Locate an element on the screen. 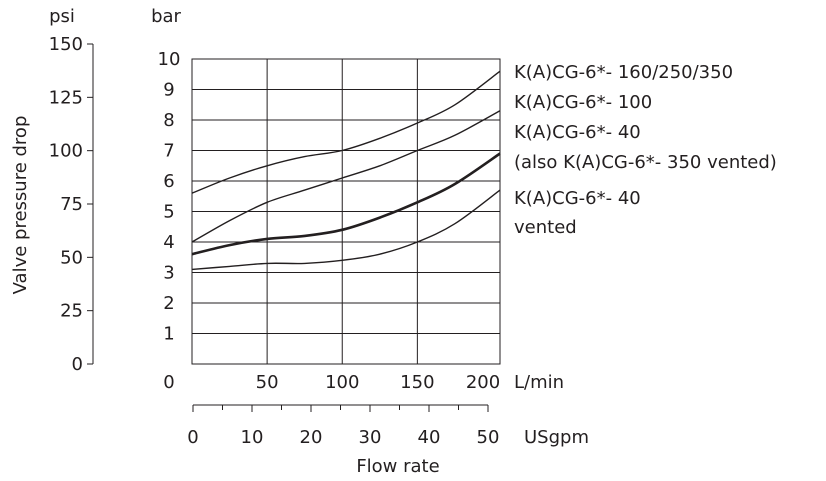 Image resolution: width=826 pixels, height=481 pixels. lpm-unit-label: L/min is located at coordinates (539, 382).